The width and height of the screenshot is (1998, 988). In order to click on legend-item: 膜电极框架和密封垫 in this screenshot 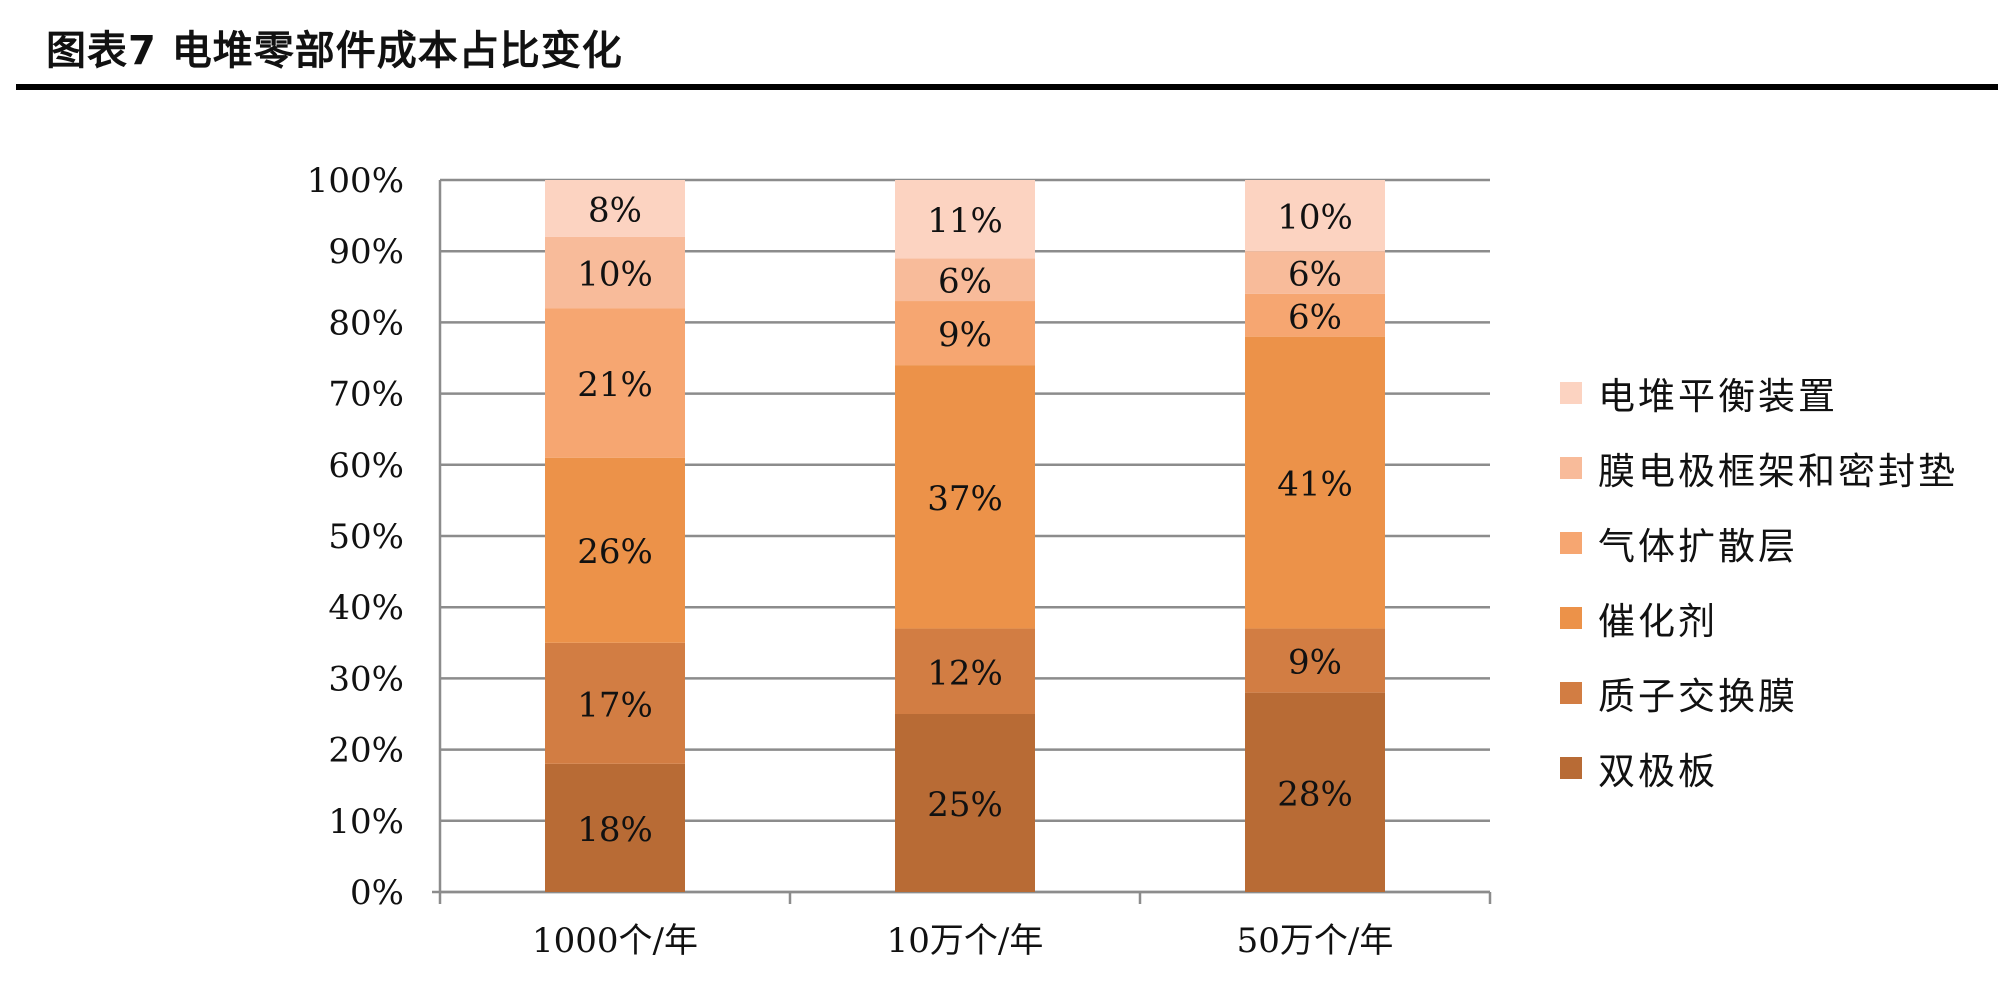, I will do `click(1759, 467)`.